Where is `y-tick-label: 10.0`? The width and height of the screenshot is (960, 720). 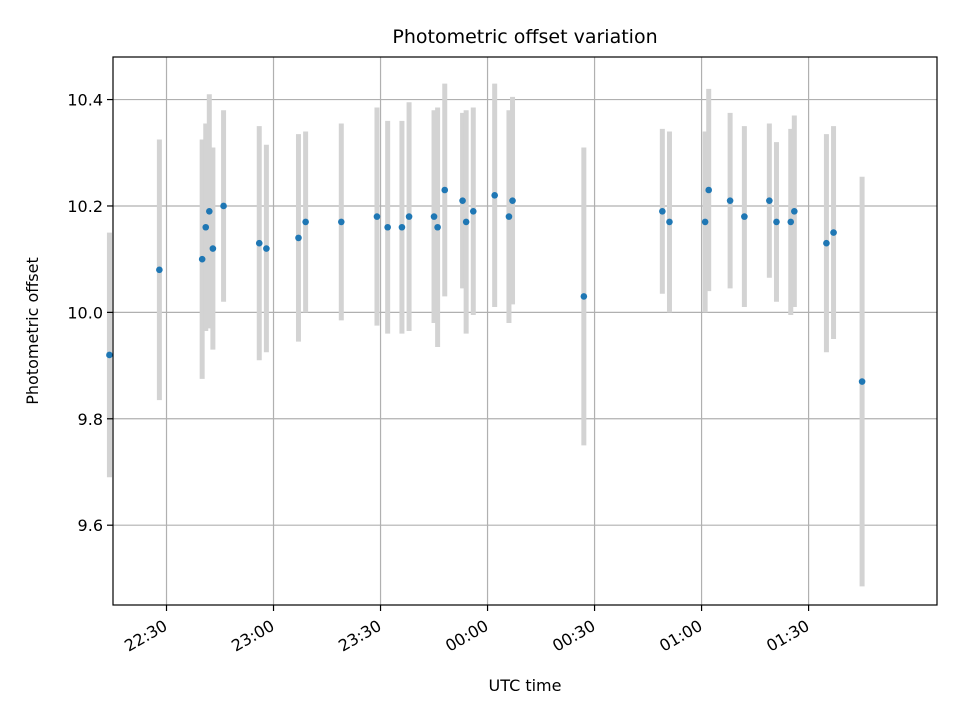
y-tick-label: 10.0 is located at coordinates (85, 312).